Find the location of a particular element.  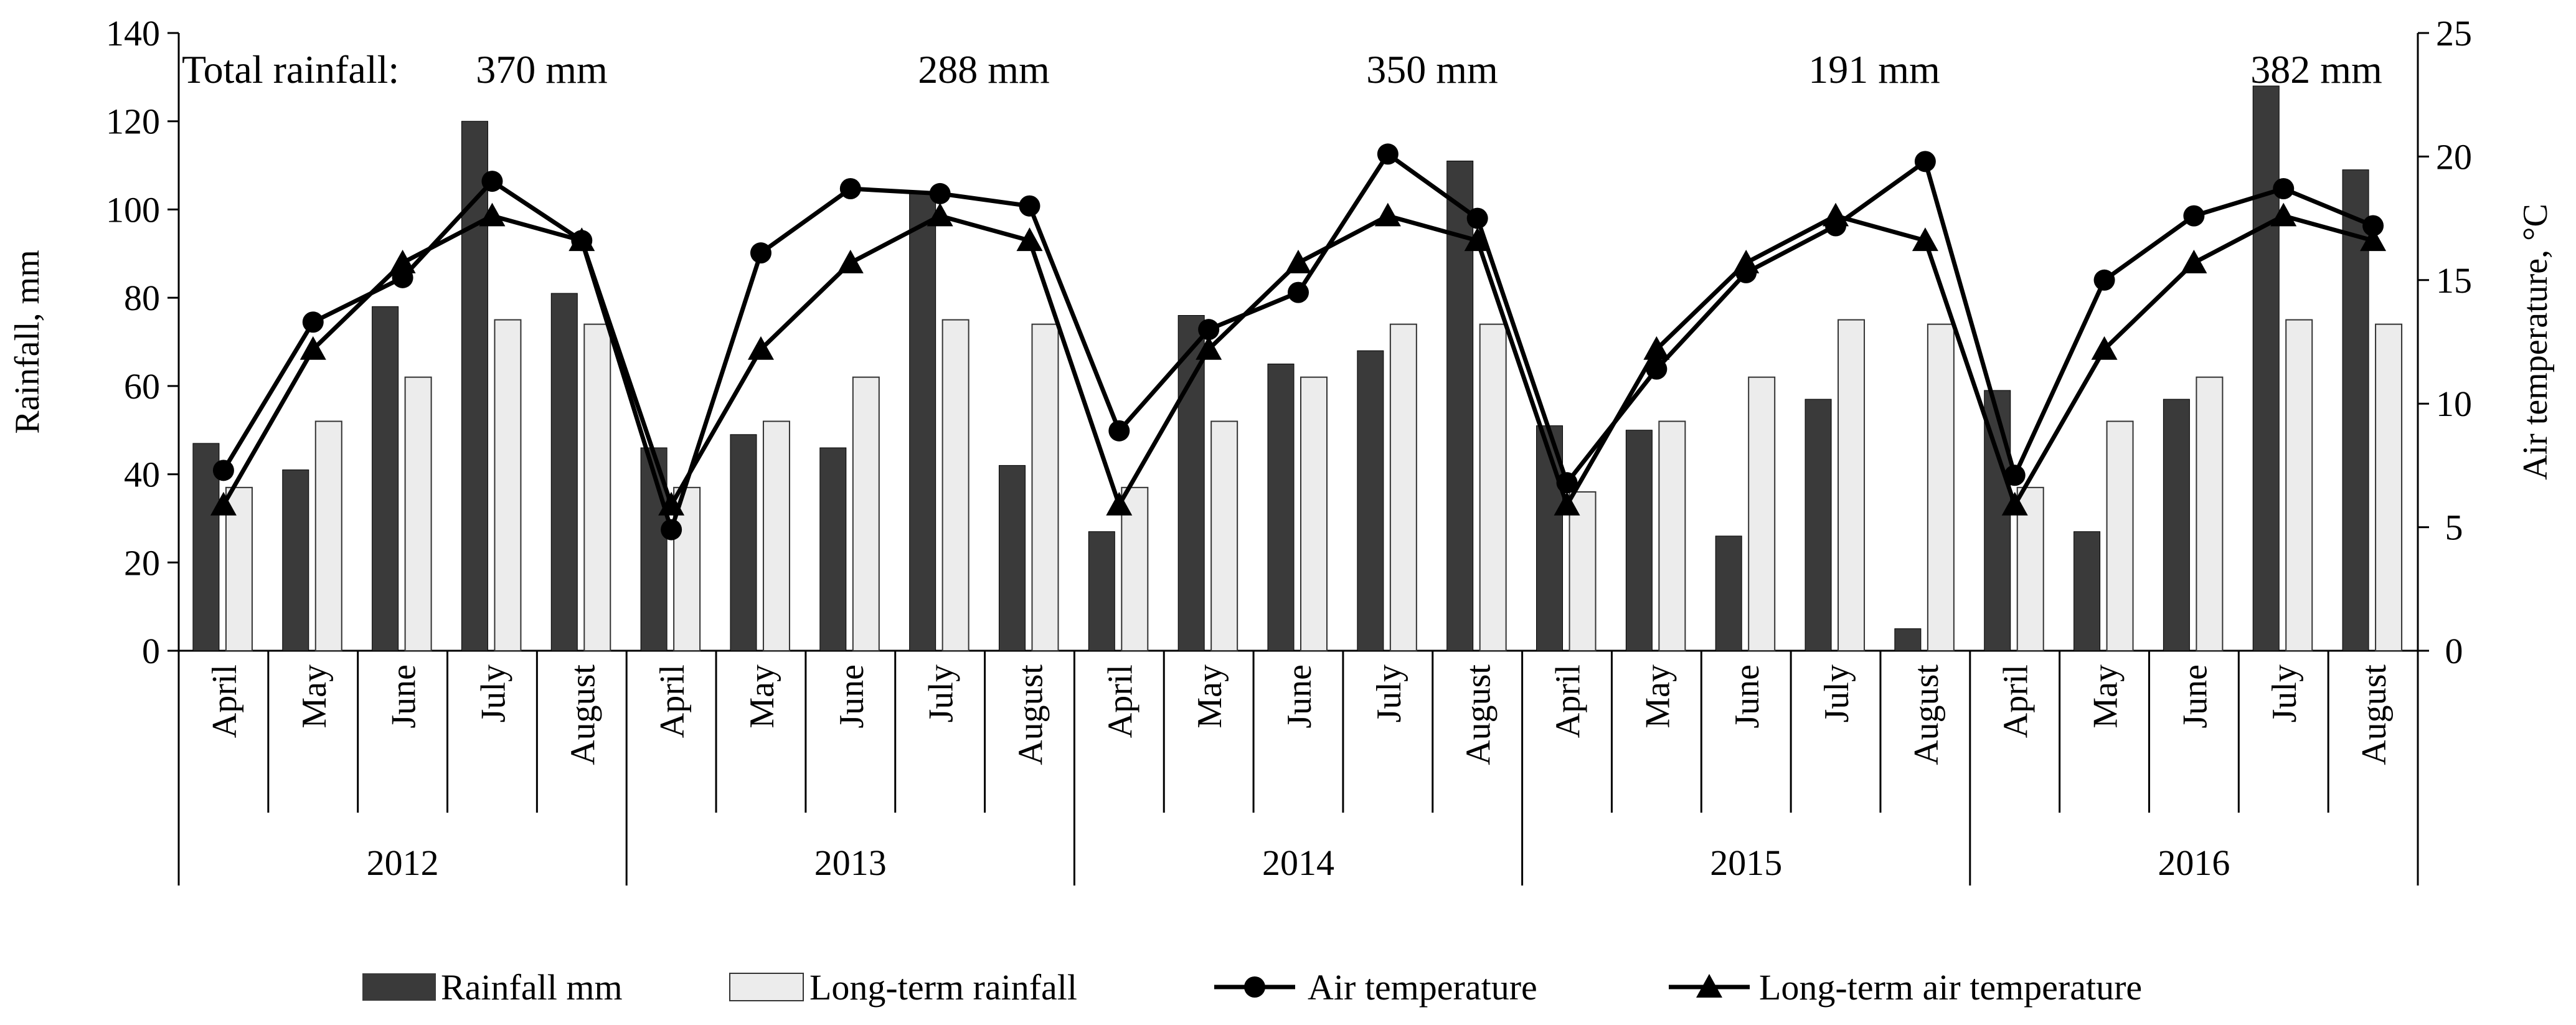

legend-air-temperature-label: Air temperature is located at coordinates (1422, 988).